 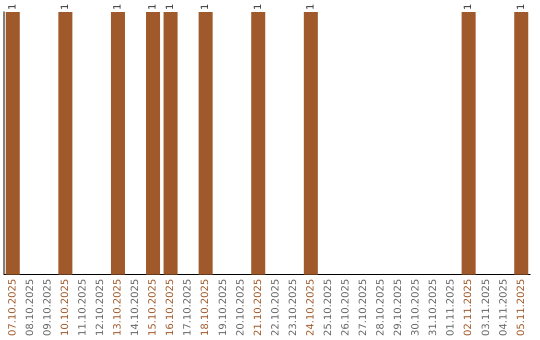 I want to click on x-tick-label: 25.10.2025, so click(x=328, y=307).